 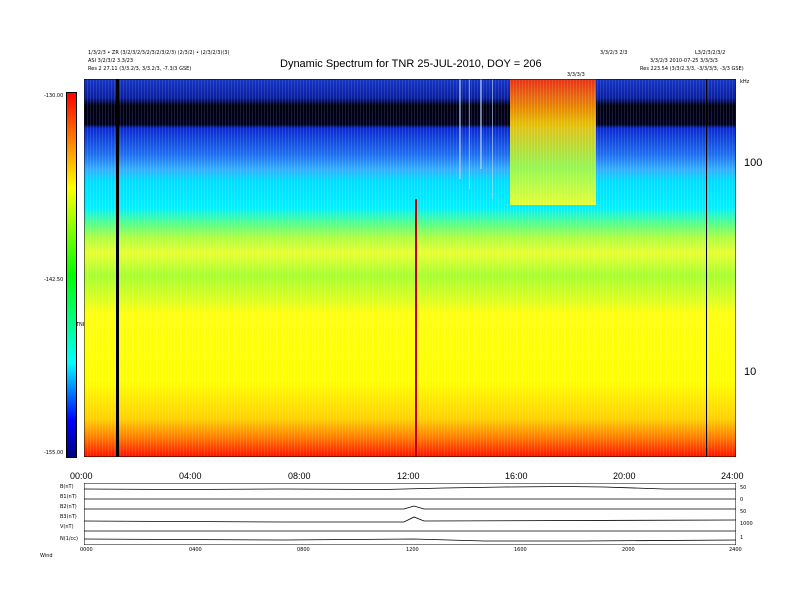 I want to click on spike-line, so click(x=416, y=328).